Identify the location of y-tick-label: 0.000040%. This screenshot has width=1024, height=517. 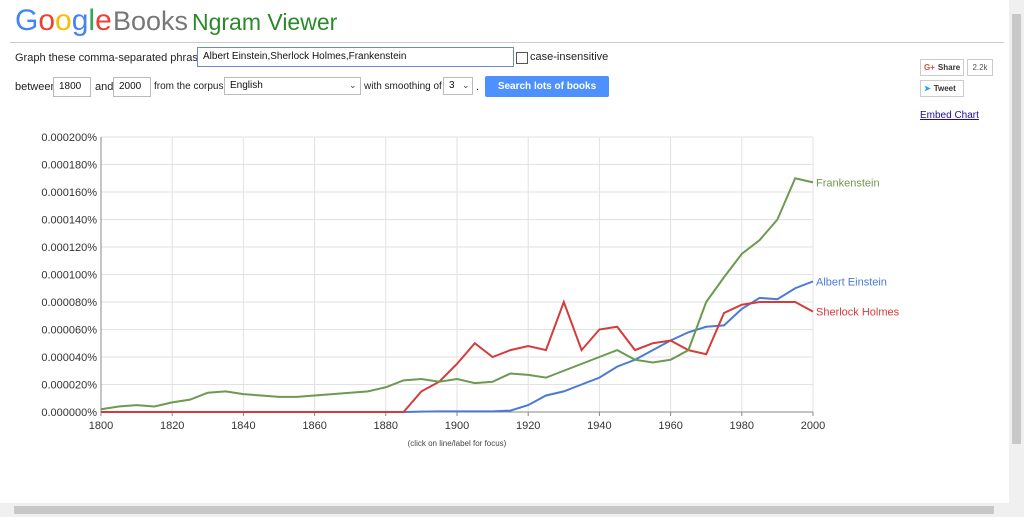
(69, 358).